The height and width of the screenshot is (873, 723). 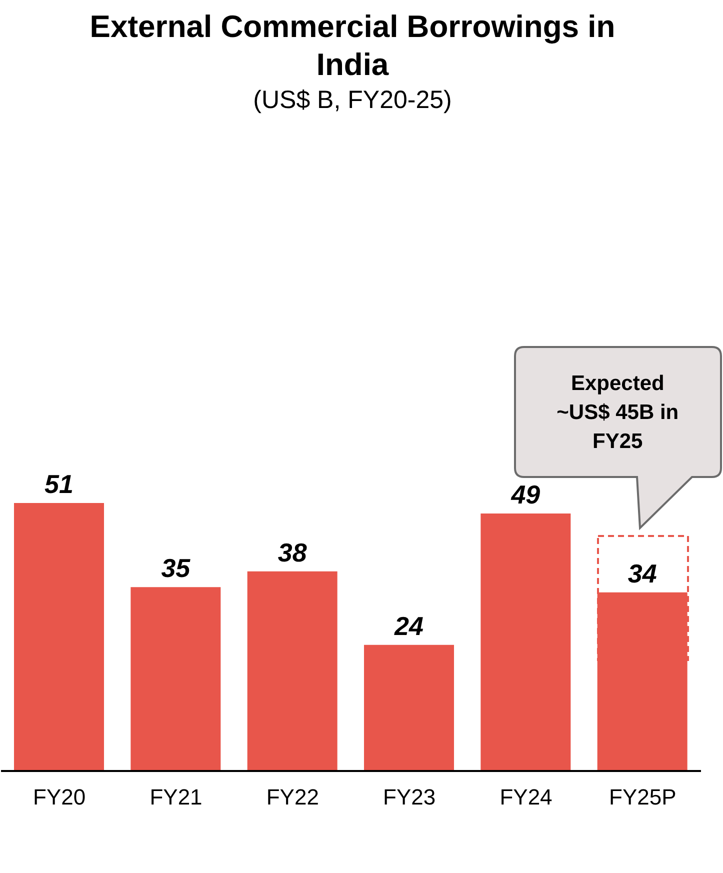 What do you see at coordinates (642, 797) in the screenshot?
I see `x-tick-label: FY25P` at bounding box center [642, 797].